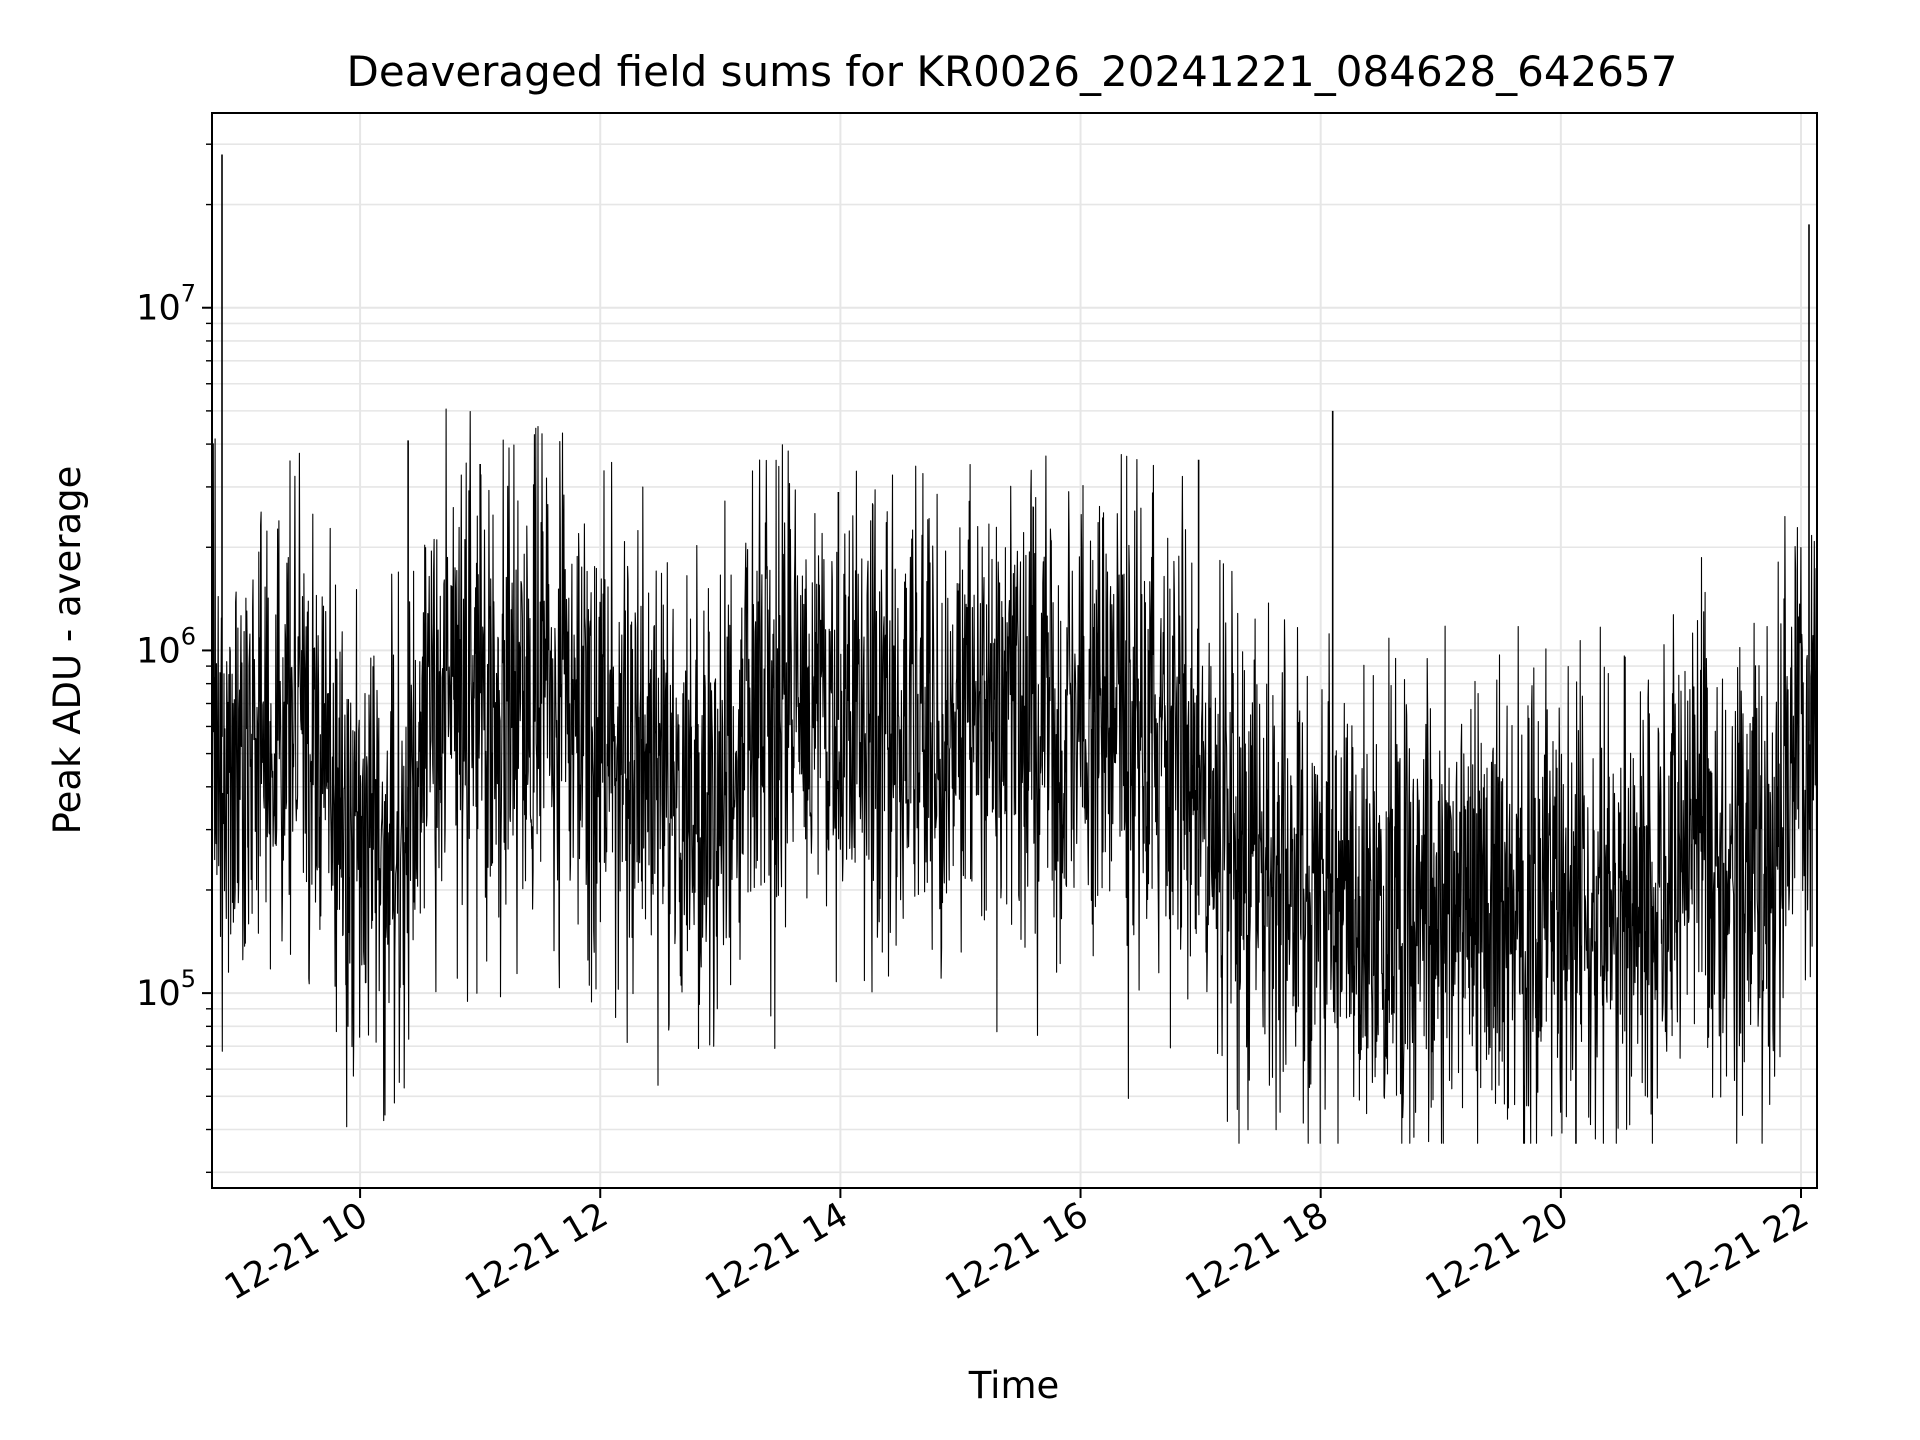  I want to click on y-tick-label: 10⁷, so click(166, 304).